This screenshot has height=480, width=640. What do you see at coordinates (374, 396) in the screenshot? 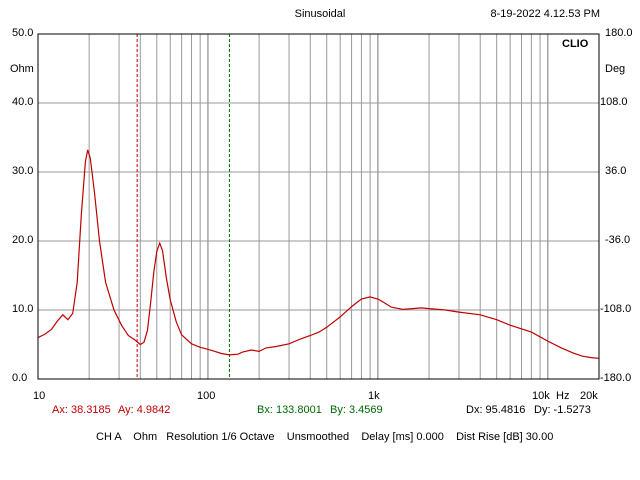
I see `x-tick-2: 1k` at bounding box center [374, 396].